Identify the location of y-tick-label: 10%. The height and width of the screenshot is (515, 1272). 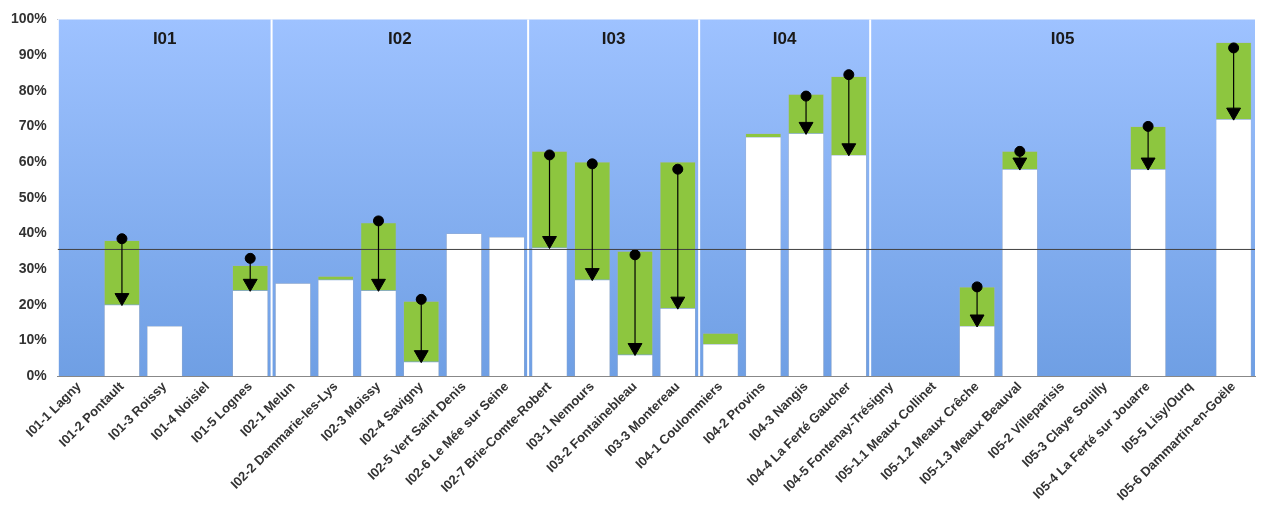
(33, 339).